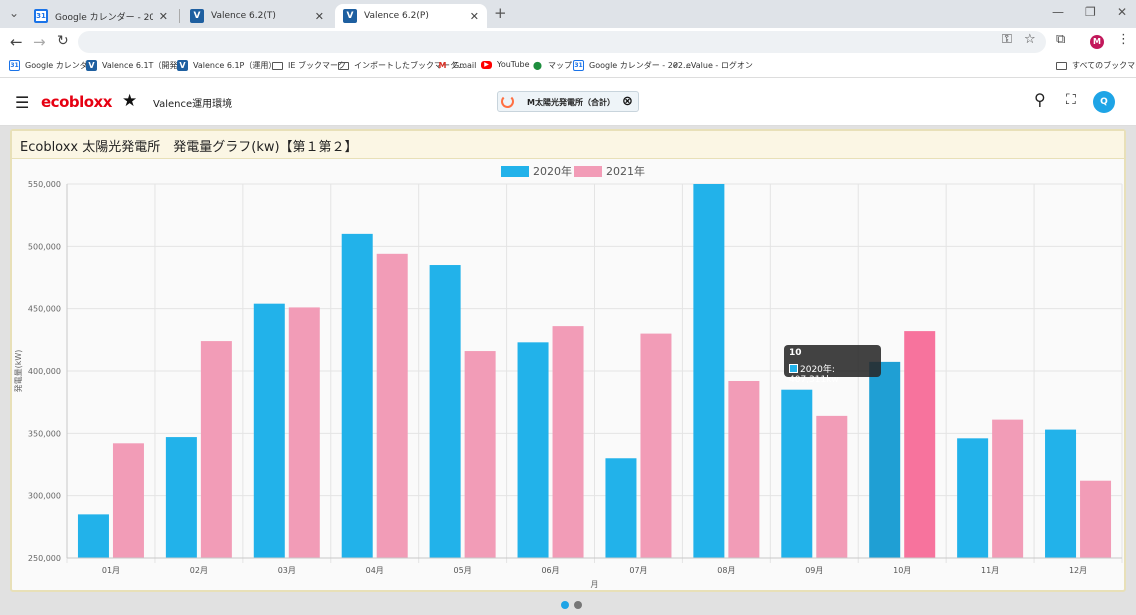 The width and height of the screenshot is (1136, 615). What do you see at coordinates (793, 368) in the screenshot?
I see `tooltip-swatch` at bounding box center [793, 368].